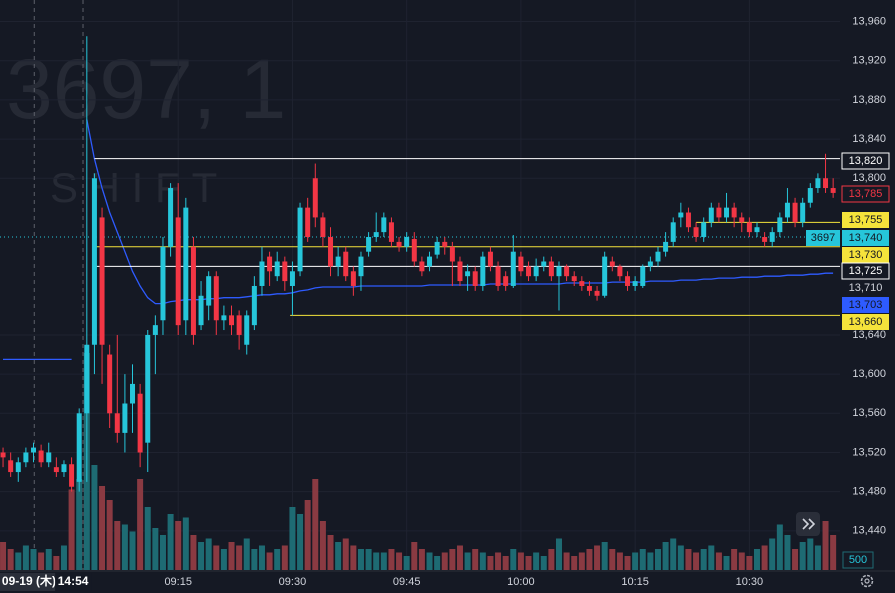 Image resolution: width=895 pixels, height=593 pixels. Describe the element at coordinates (447, 582) in the screenshot. I see `time-axis` at that location.